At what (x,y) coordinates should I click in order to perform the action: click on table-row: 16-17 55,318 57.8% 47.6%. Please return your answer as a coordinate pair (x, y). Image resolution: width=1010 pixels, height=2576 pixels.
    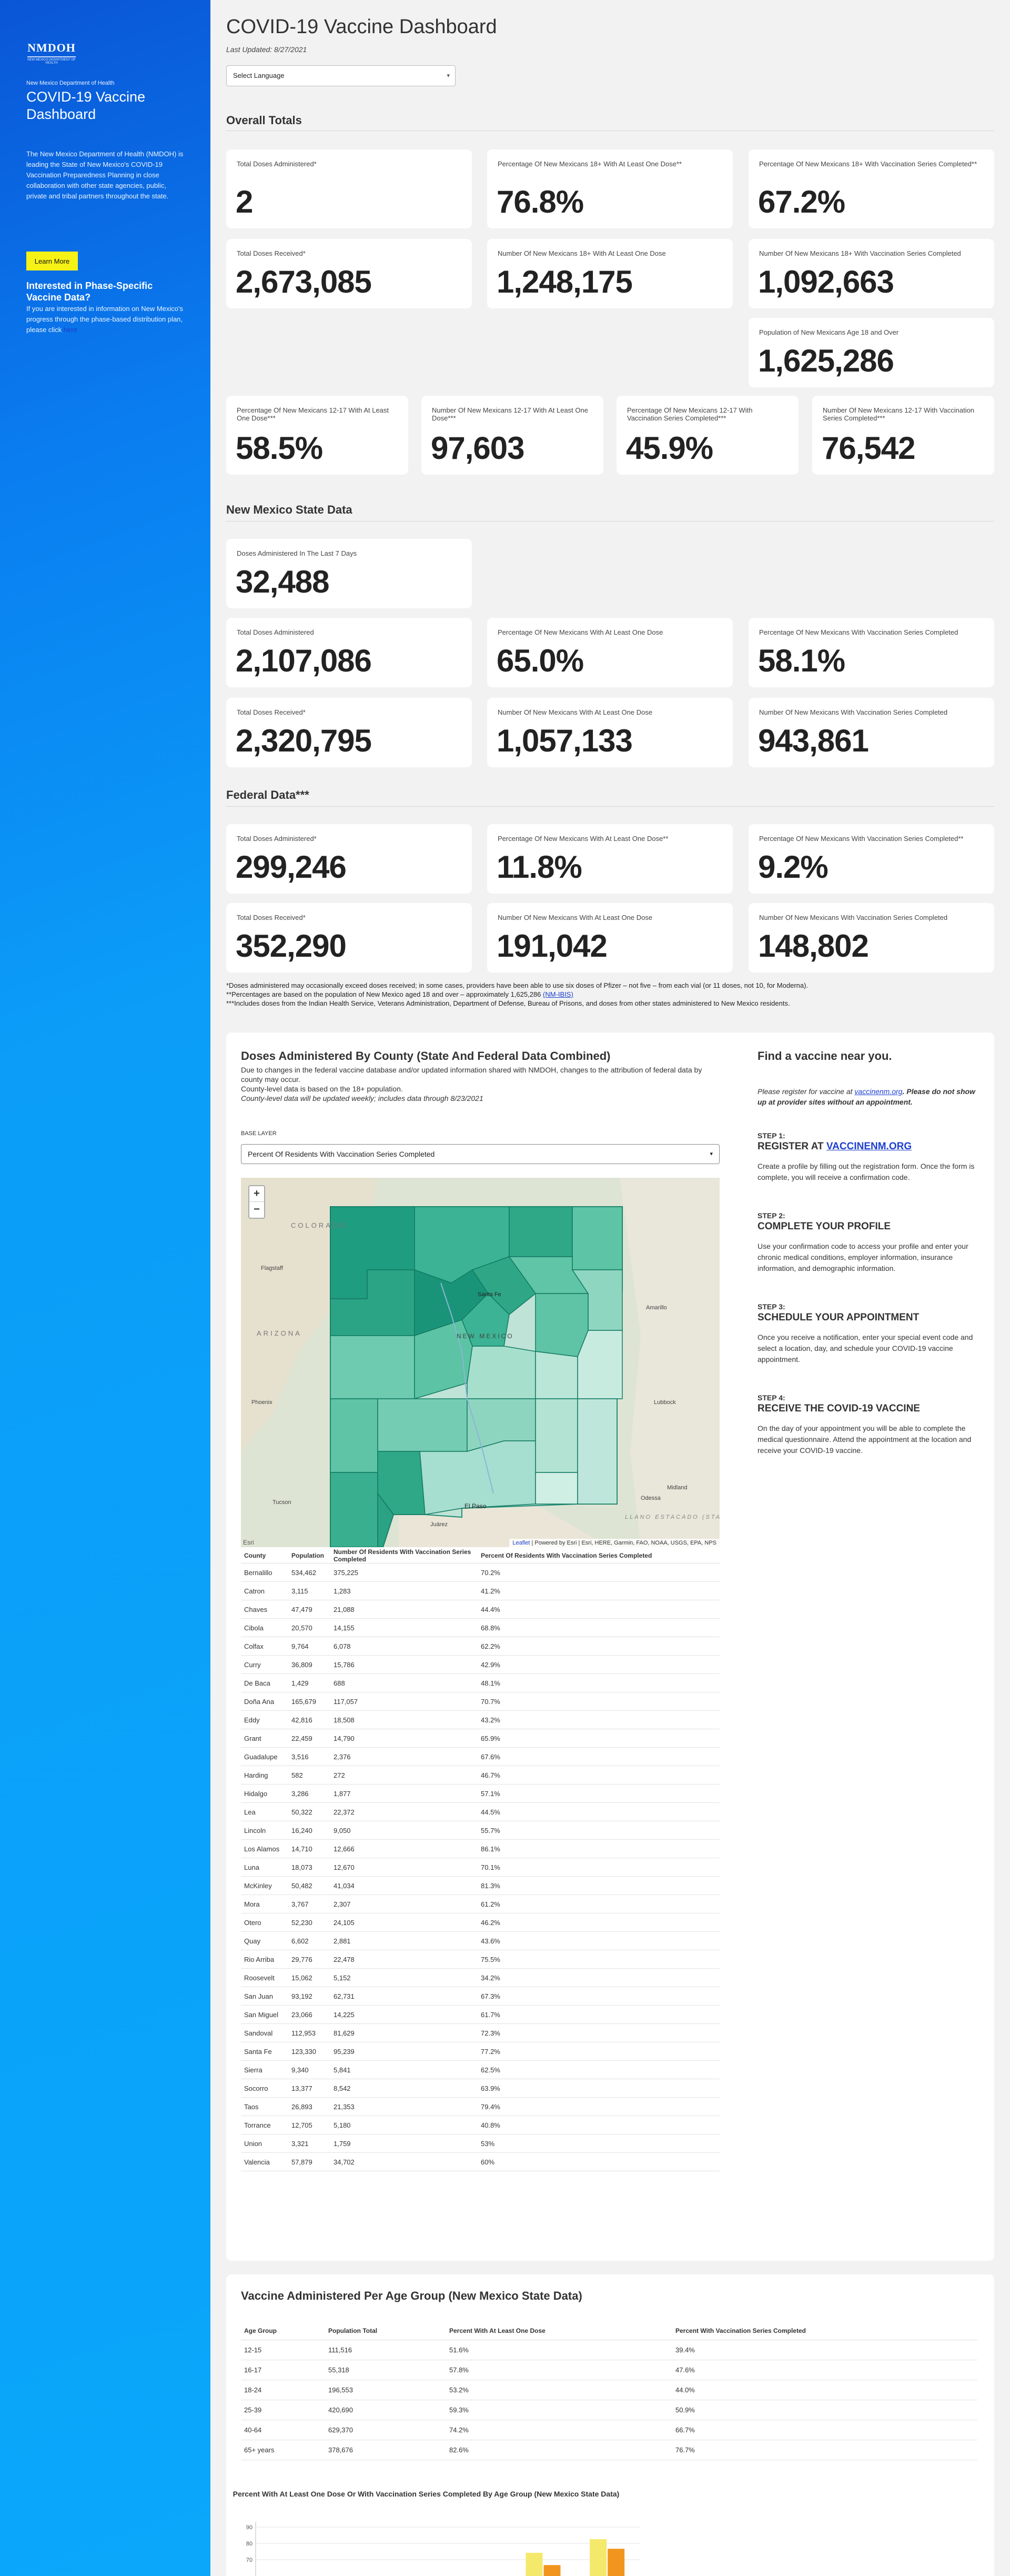
    Looking at the image, I should click on (609, 2370).